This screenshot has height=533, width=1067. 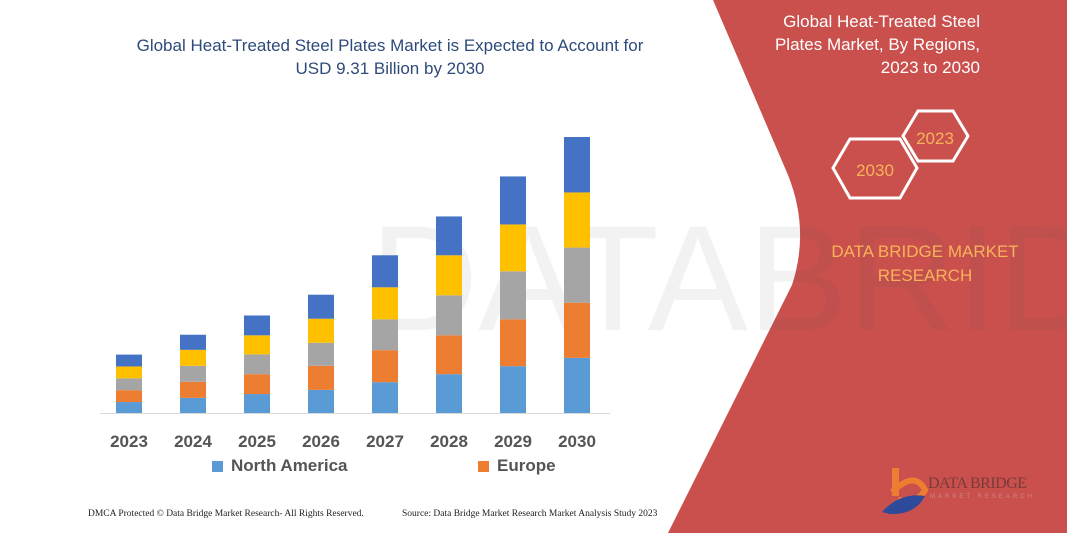 I want to click on x-tick-label: 2027, so click(x=385, y=441).